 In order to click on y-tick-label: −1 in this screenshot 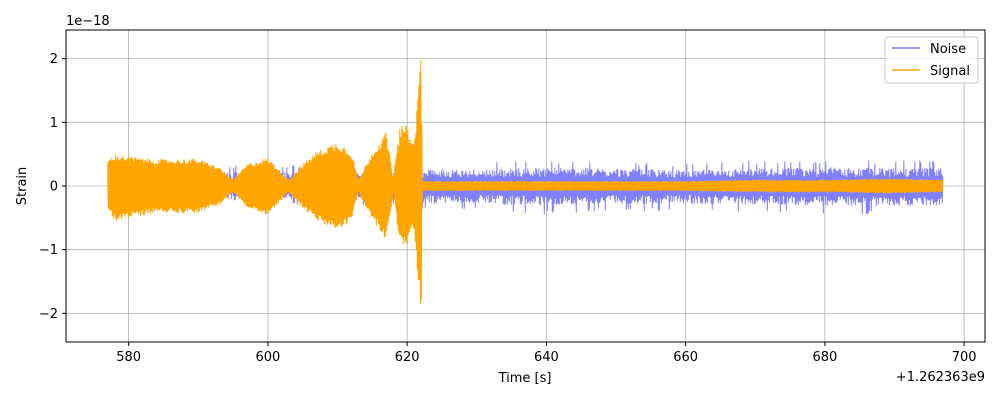, I will do `click(48, 250)`.